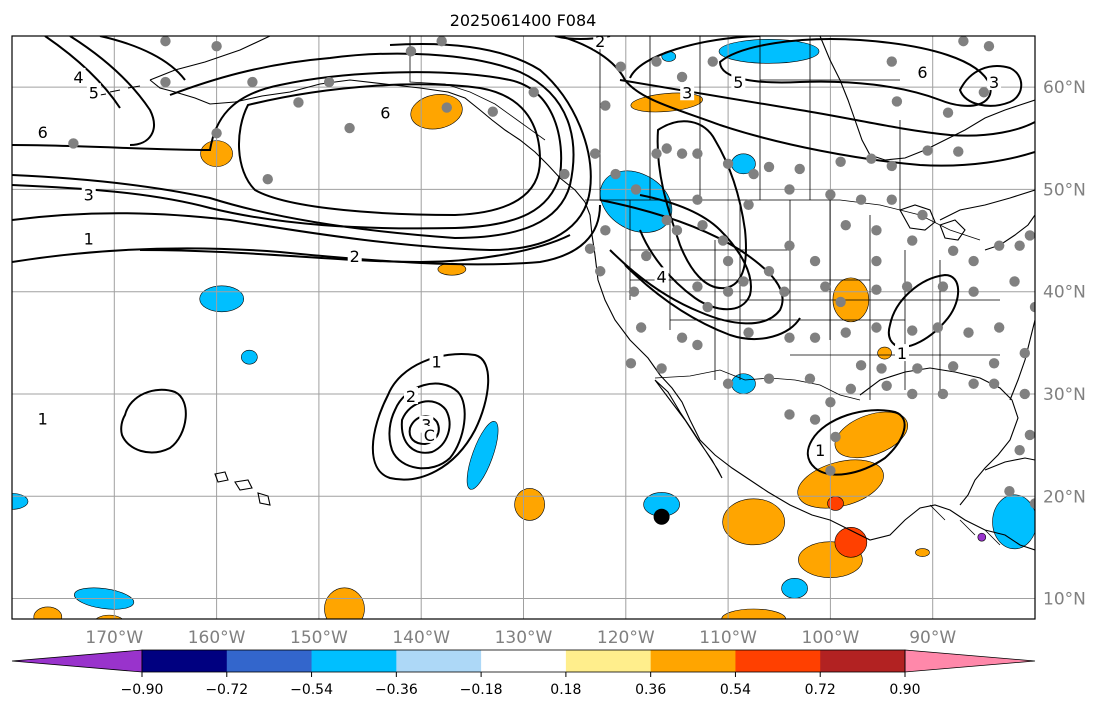 The image size is (1105, 712). I want to click on lon-tick-label: 140°W, so click(421, 638).